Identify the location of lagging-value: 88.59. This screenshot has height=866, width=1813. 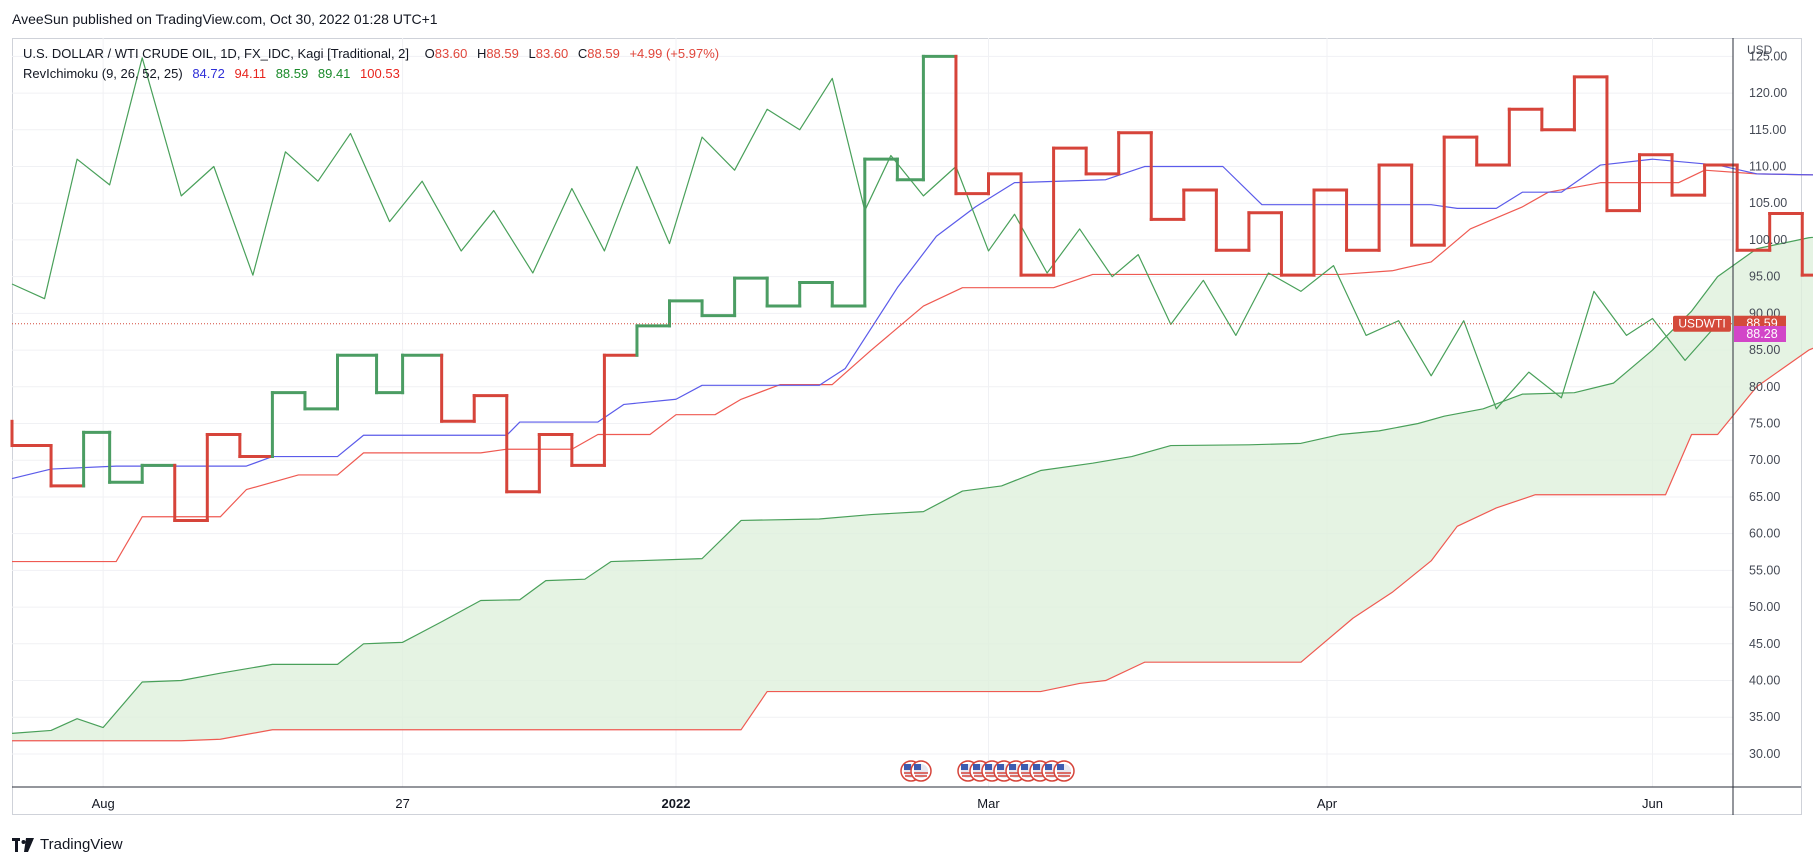
(292, 73).